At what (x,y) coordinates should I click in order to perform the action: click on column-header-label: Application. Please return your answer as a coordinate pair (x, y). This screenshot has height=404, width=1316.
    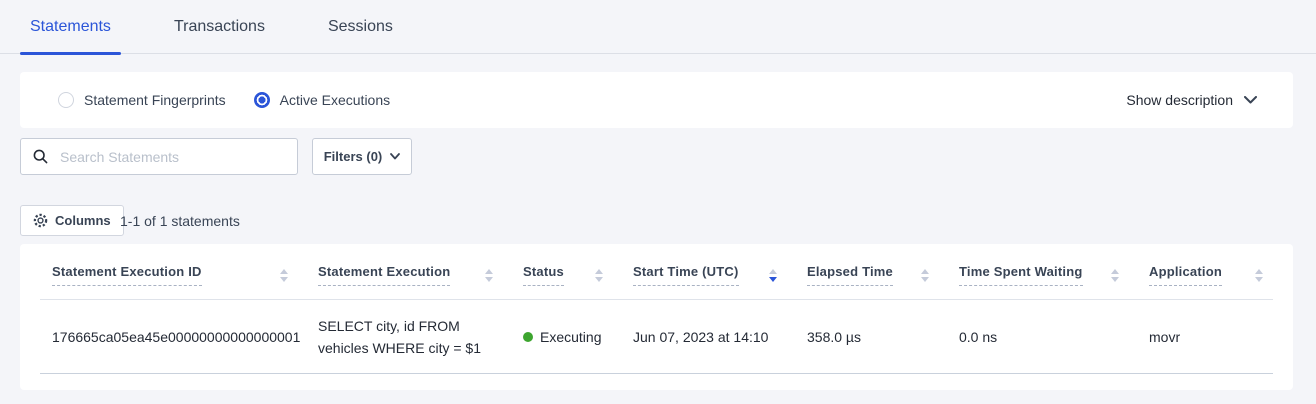
    Looking at the image, I should click on (1185, 275).